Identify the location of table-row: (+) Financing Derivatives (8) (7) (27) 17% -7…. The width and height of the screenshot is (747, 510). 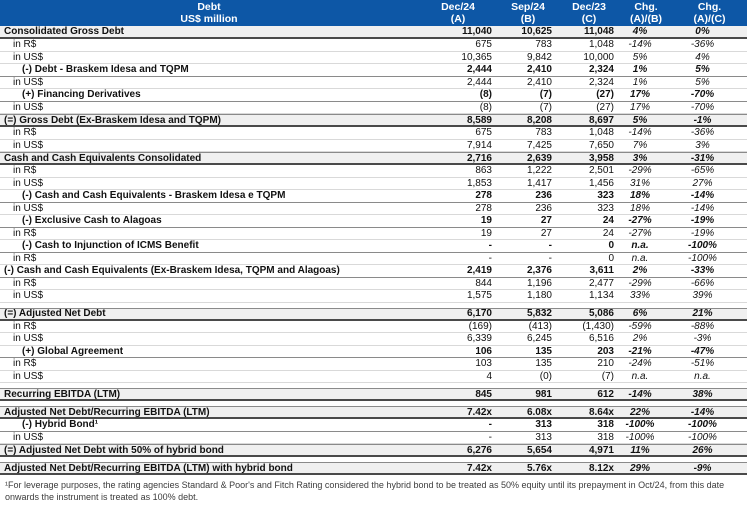
(373, 95).